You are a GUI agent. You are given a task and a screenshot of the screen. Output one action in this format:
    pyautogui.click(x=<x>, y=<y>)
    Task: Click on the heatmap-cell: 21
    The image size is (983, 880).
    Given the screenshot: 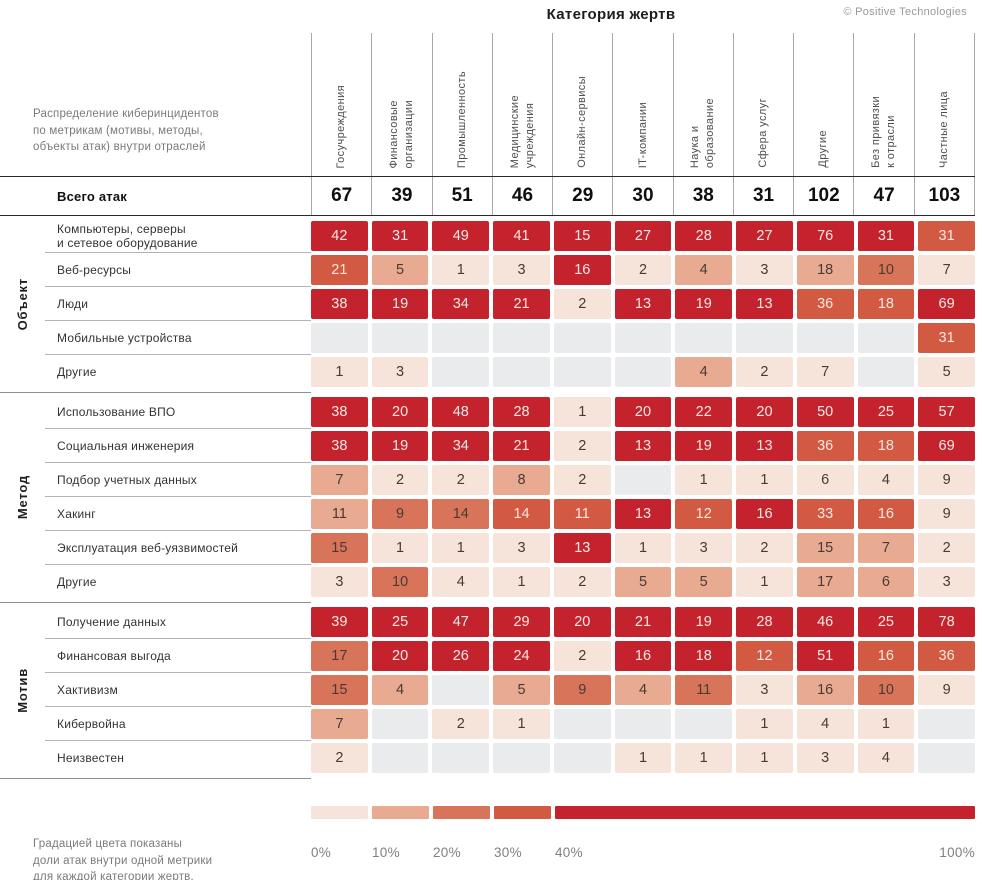 What is the action you would take?
    pyautogui.click(x=643, y=622)
    